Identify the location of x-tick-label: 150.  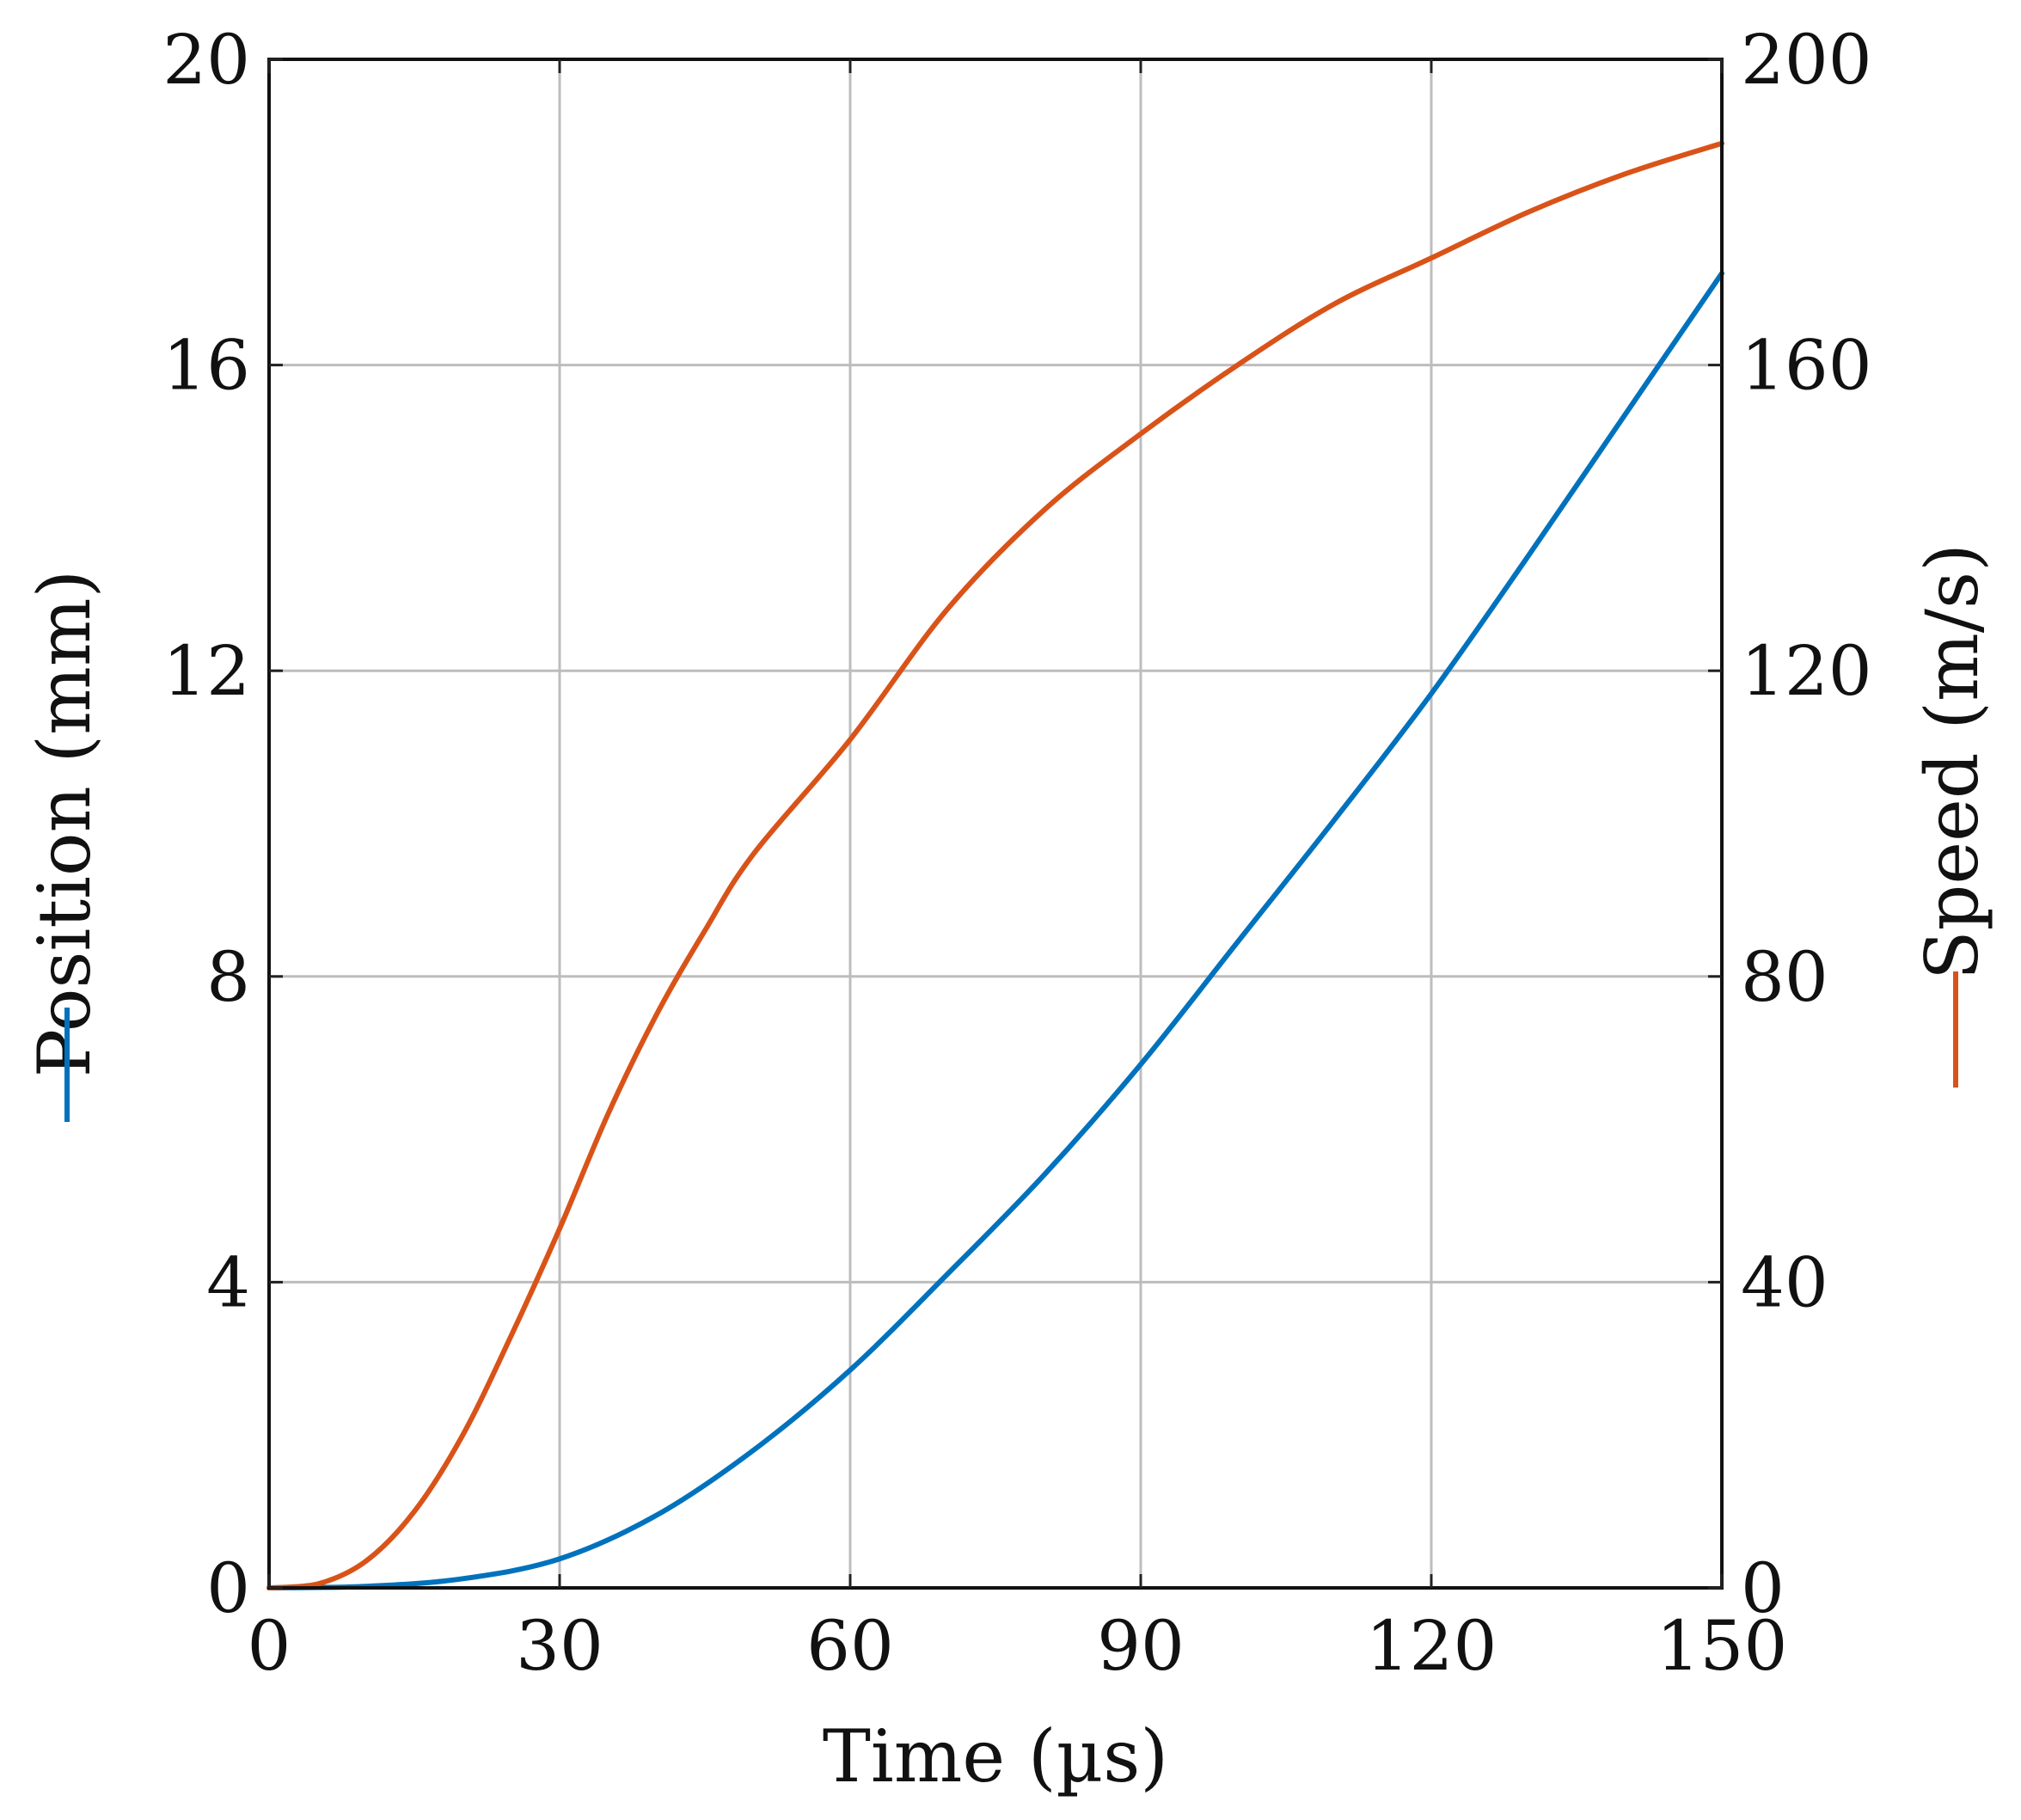
(1722, 1646).